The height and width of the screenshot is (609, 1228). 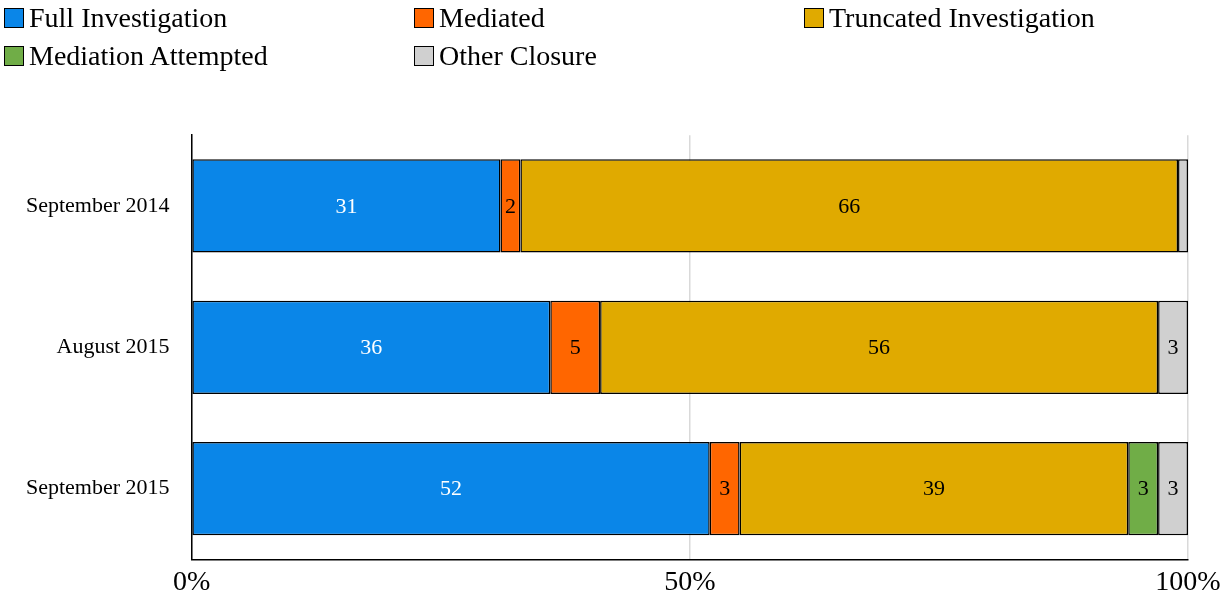 What do you see at coordinates (97, 204) in the screenshot?
I see `y-tick-label: September 2014` at bounding box center [97, 204].